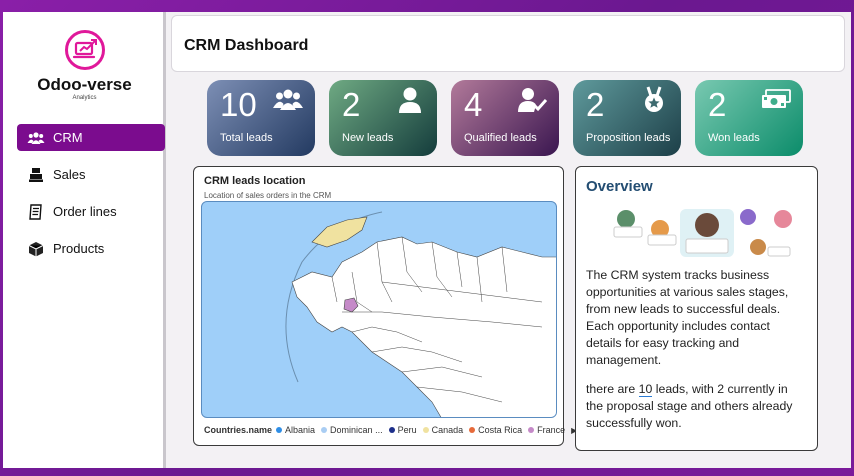 The image size is (854, 476). What do you see at coordinates (500, 138) in the screenshot?
I see `kpi-label: Qualified leads` at bounding box center [500, 138].